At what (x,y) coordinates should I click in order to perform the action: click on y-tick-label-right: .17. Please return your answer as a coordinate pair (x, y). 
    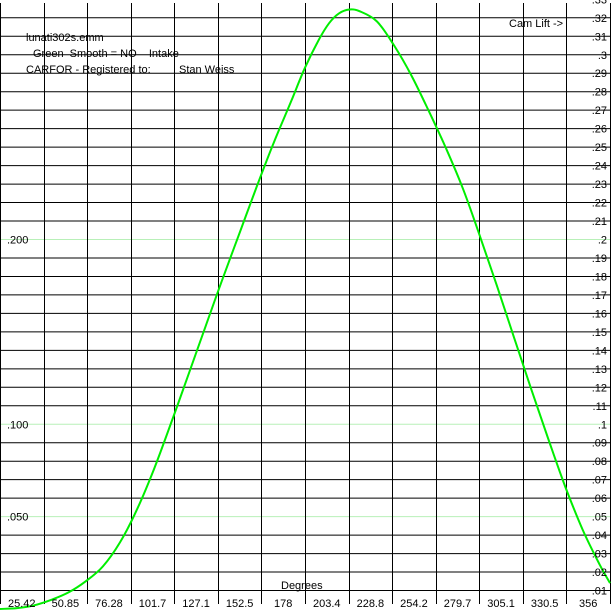
    Looking at the image, I should click on (599, 296).